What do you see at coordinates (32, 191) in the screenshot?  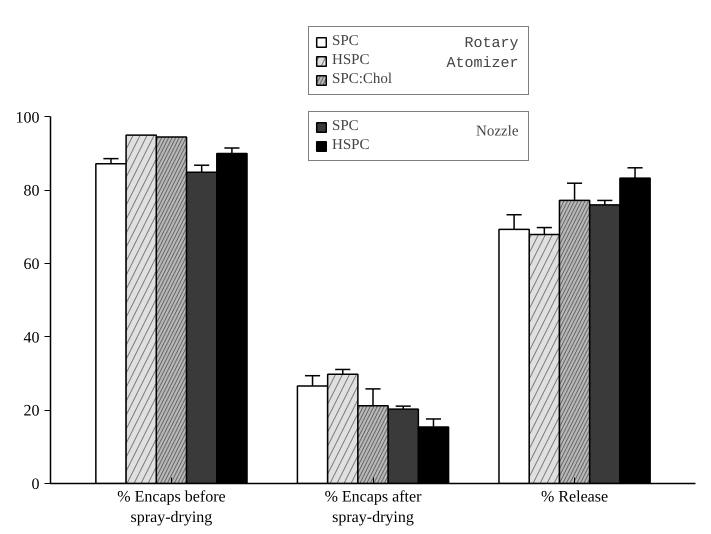 I see `y-tick-label: 80` at bounding box center [32, 191].